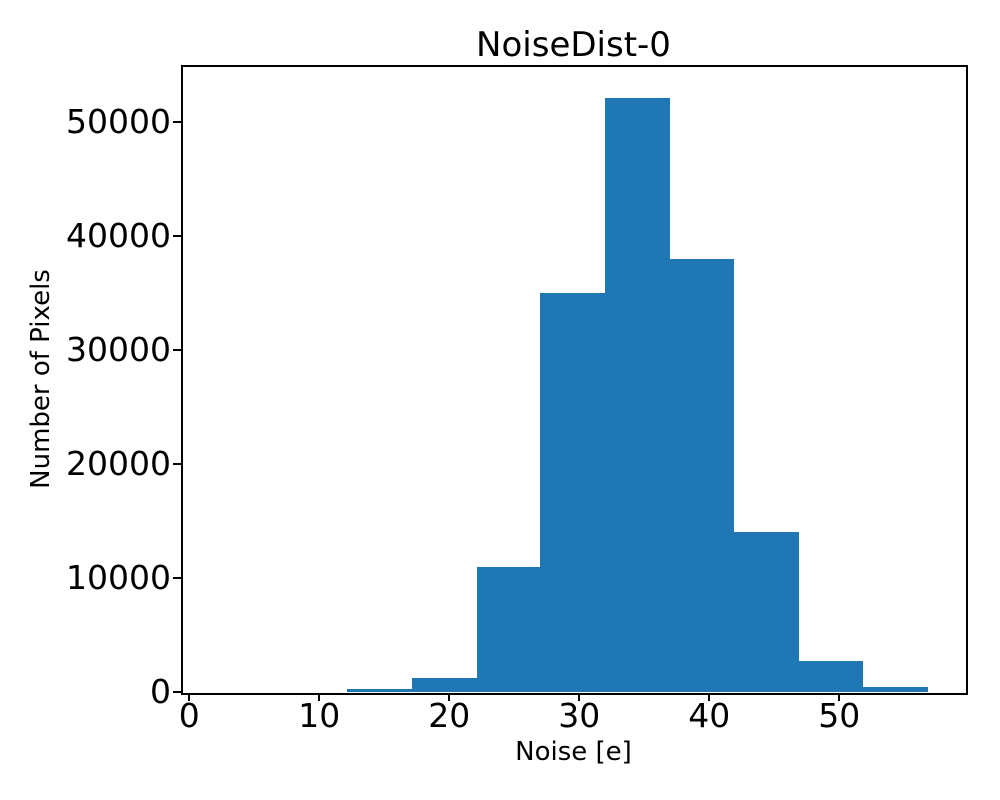  I want to click on x-tick-label: 10, so click(319, 715).